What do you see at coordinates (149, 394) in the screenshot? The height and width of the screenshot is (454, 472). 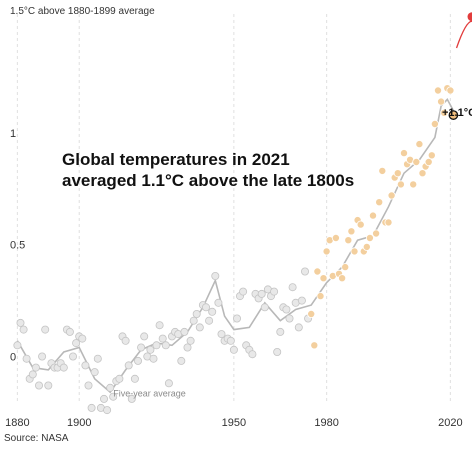 I see `five-year-average-label: Five-year average` at bounding box center [149, 394].